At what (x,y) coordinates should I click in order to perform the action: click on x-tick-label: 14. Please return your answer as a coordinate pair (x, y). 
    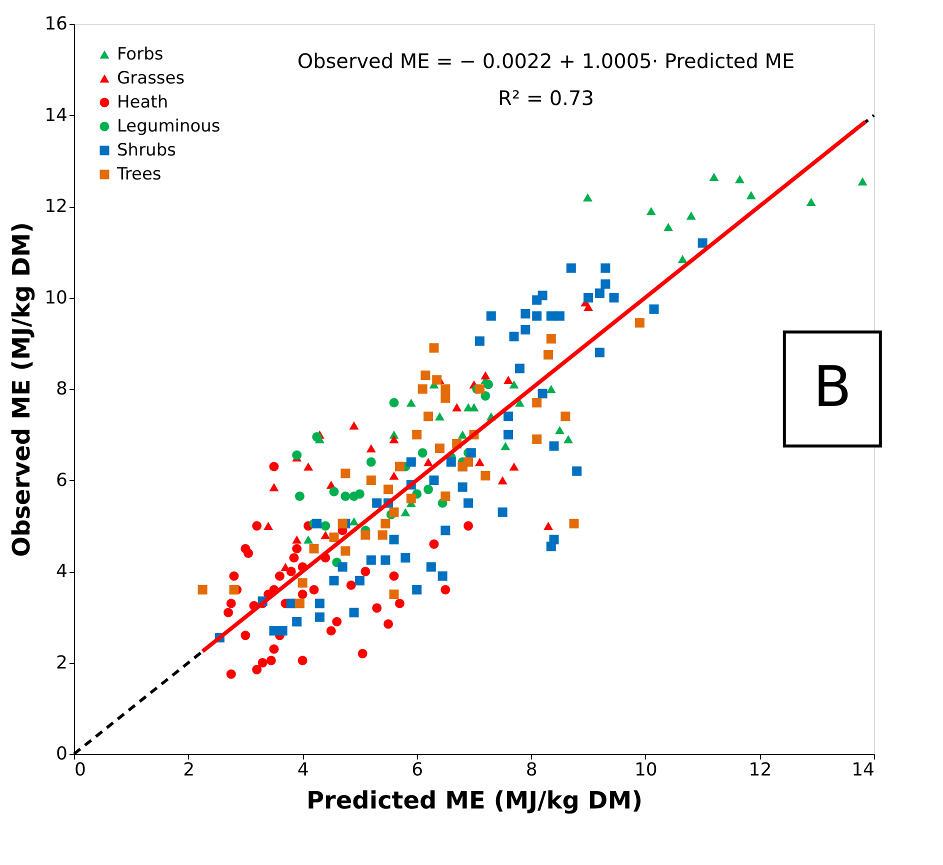
    Looking at the image, I should click on (863, 770).